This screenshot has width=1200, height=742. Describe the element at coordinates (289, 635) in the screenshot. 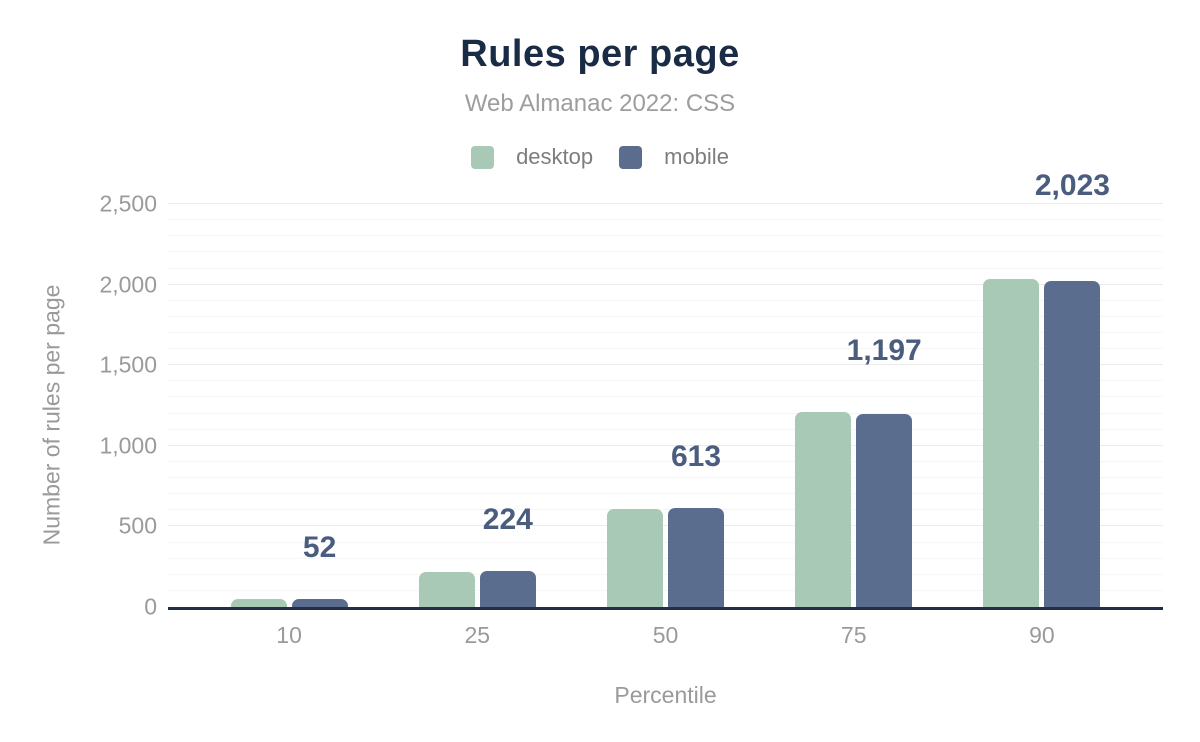

I see `x-tick-label: 10` at that location.